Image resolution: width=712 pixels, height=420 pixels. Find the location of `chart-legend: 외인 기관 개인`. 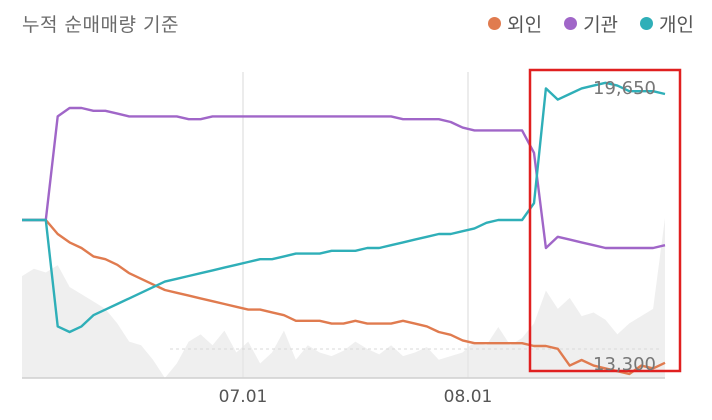

chart-legend: 외인 기관 개인 is located at coordinates (591, 23).